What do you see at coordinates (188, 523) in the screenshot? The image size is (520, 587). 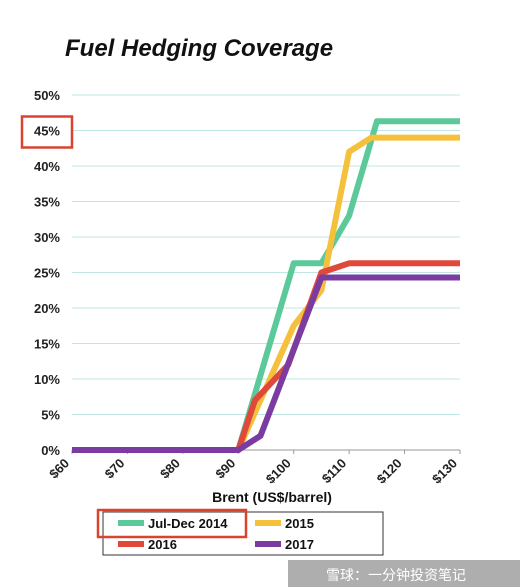 I see `legend-label: Jul-Dec 2014` at bounding box center [188, 523].